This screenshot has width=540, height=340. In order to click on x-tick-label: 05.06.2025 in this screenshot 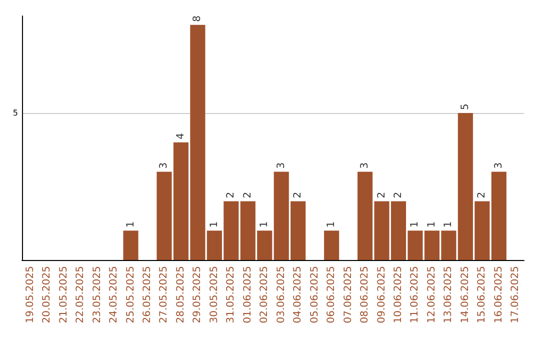, I will do `click(314, 295)`.